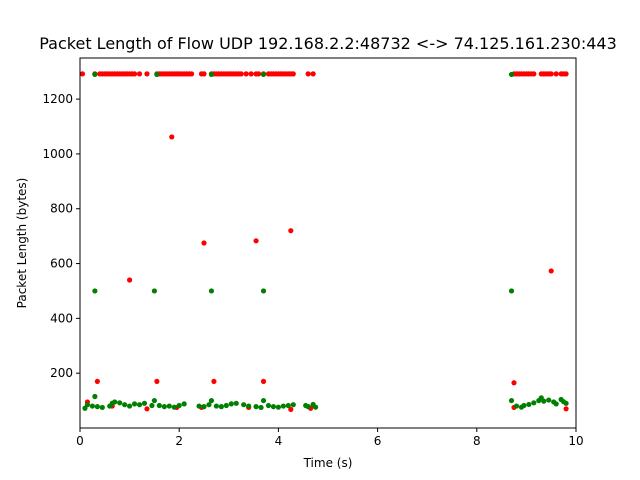 Image resolution: width=640 pixels, height=480 pixels. What do you see at coordinates (179, 441) in the screenshot?
I see `x-tick-label: 2` at bounding box center [179, 441].